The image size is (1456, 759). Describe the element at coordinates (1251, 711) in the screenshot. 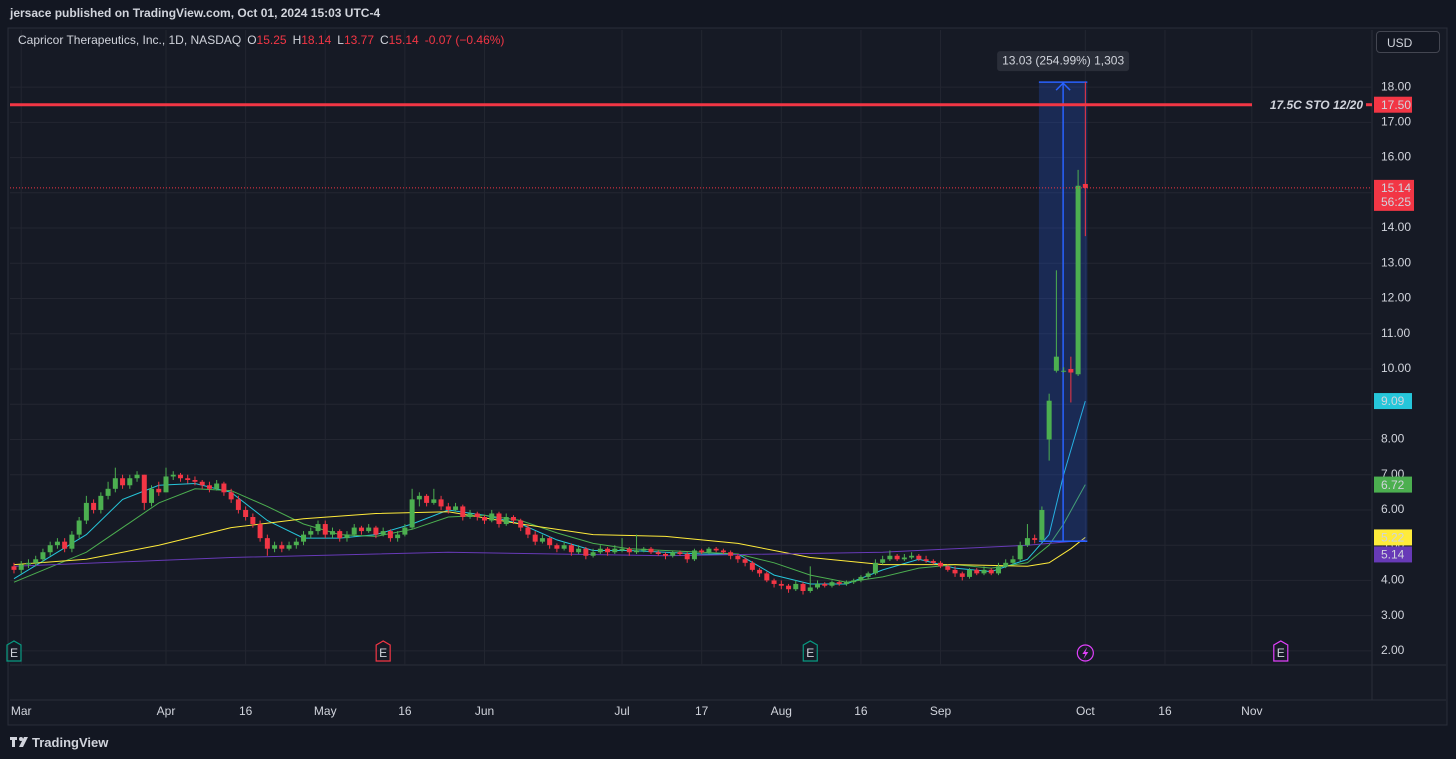

I see `x-tick-label: Nov` at that location.